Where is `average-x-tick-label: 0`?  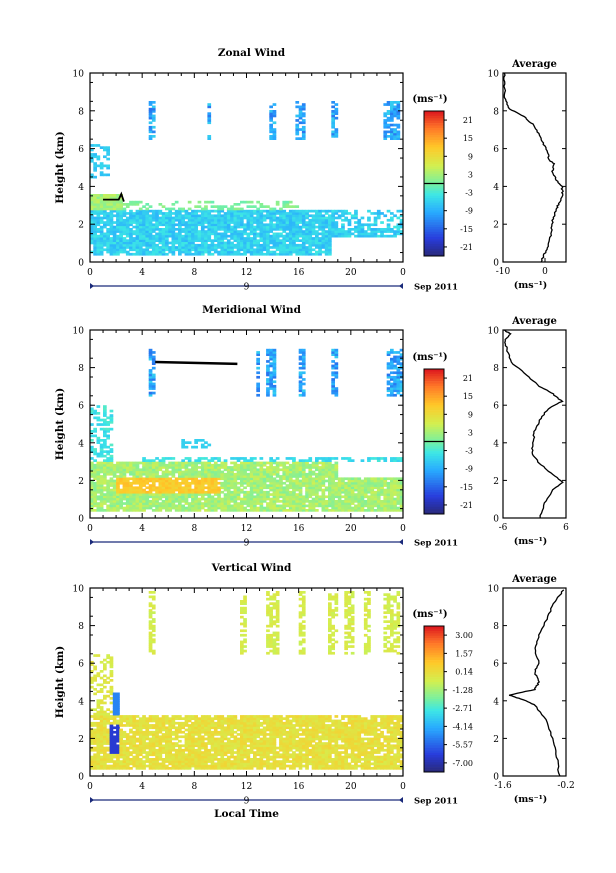 average-x-tick-label: 0 is located at coordinates (545, 272).